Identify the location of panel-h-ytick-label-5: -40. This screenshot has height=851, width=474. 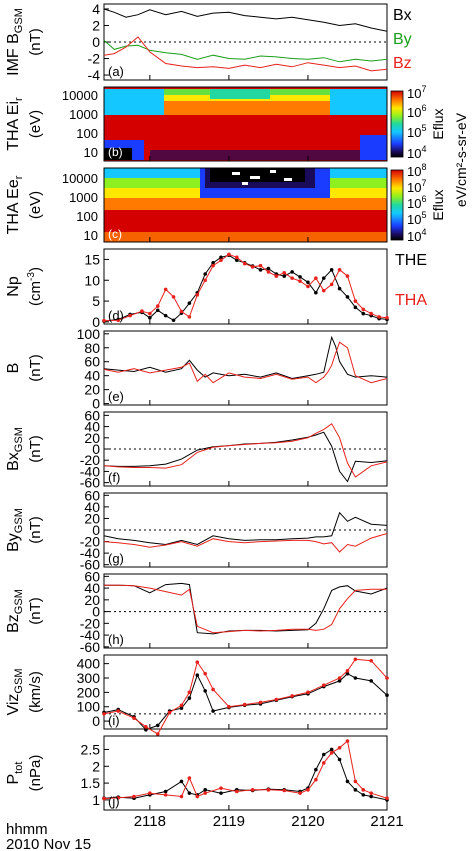
(90, 635).